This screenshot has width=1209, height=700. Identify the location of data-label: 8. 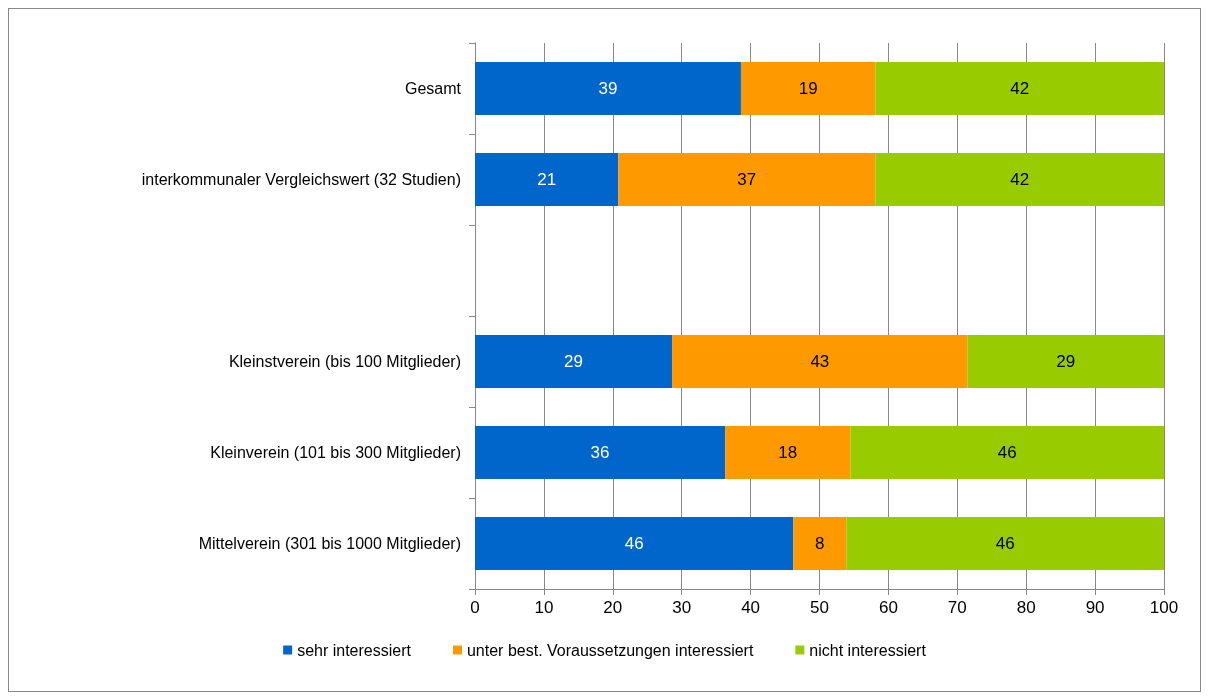
(820, 543).